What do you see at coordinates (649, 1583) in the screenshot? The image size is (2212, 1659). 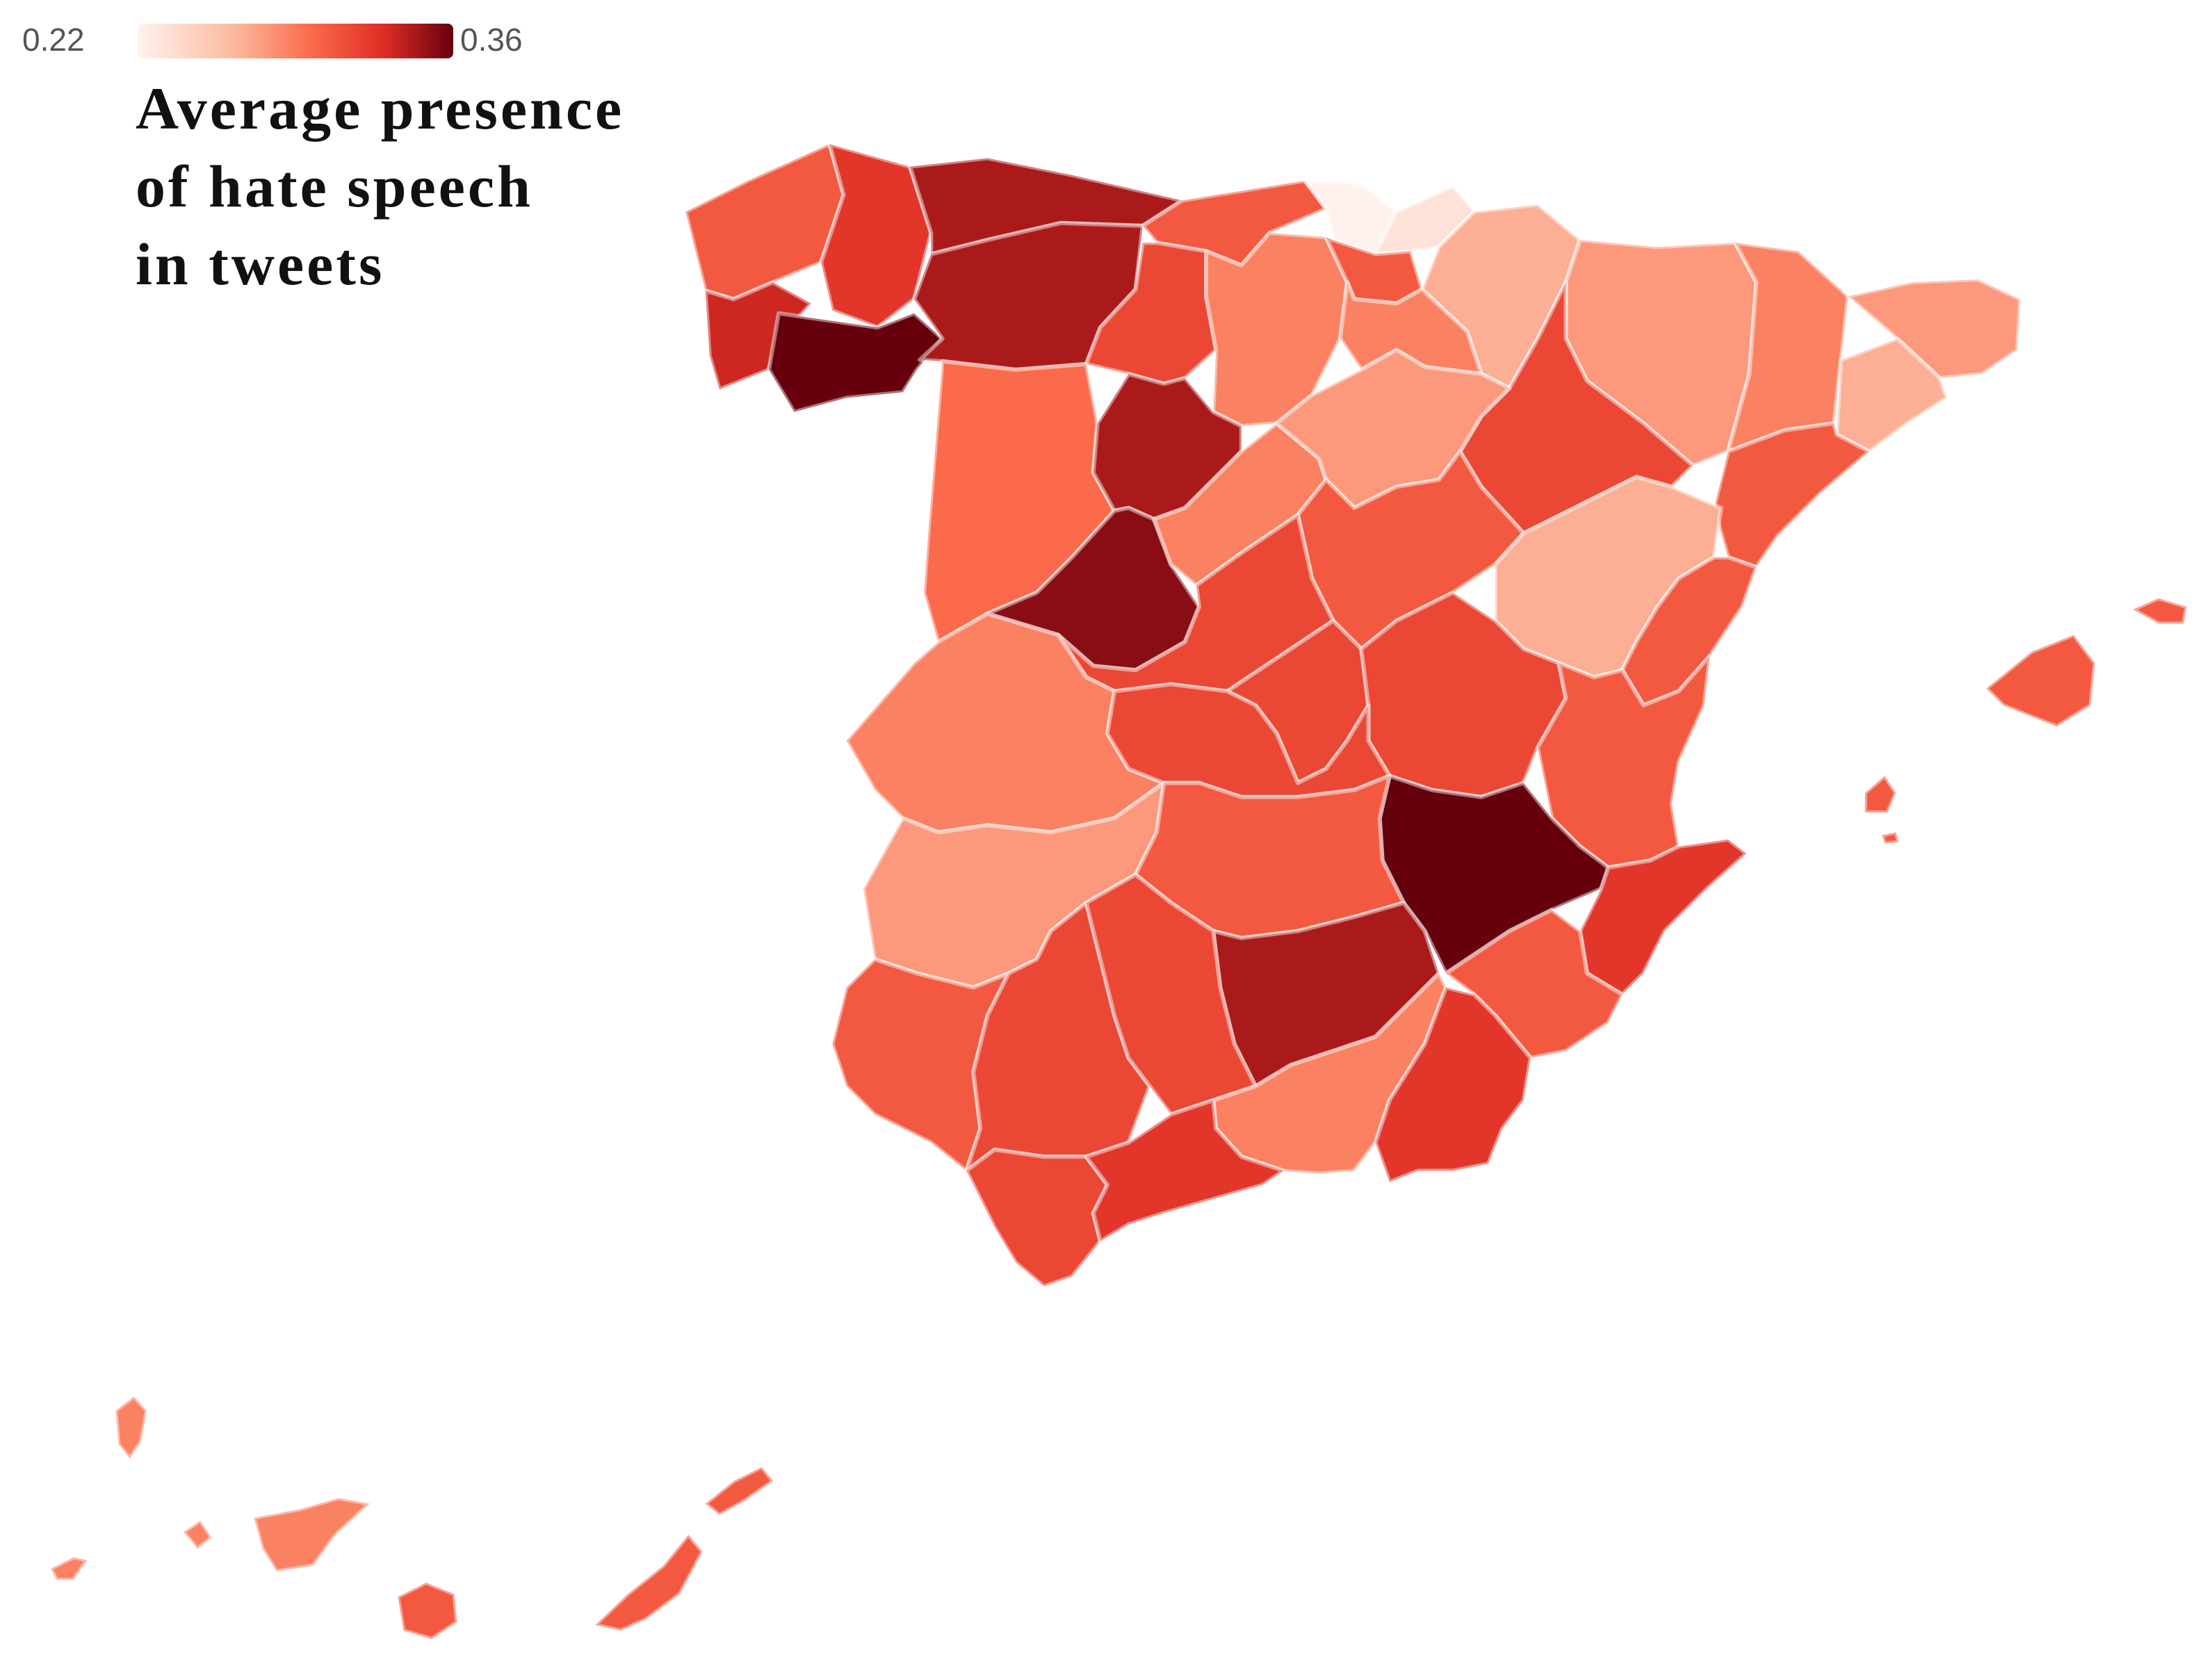 I see `region-fuerteventura` at bounding box center [649, 1583].